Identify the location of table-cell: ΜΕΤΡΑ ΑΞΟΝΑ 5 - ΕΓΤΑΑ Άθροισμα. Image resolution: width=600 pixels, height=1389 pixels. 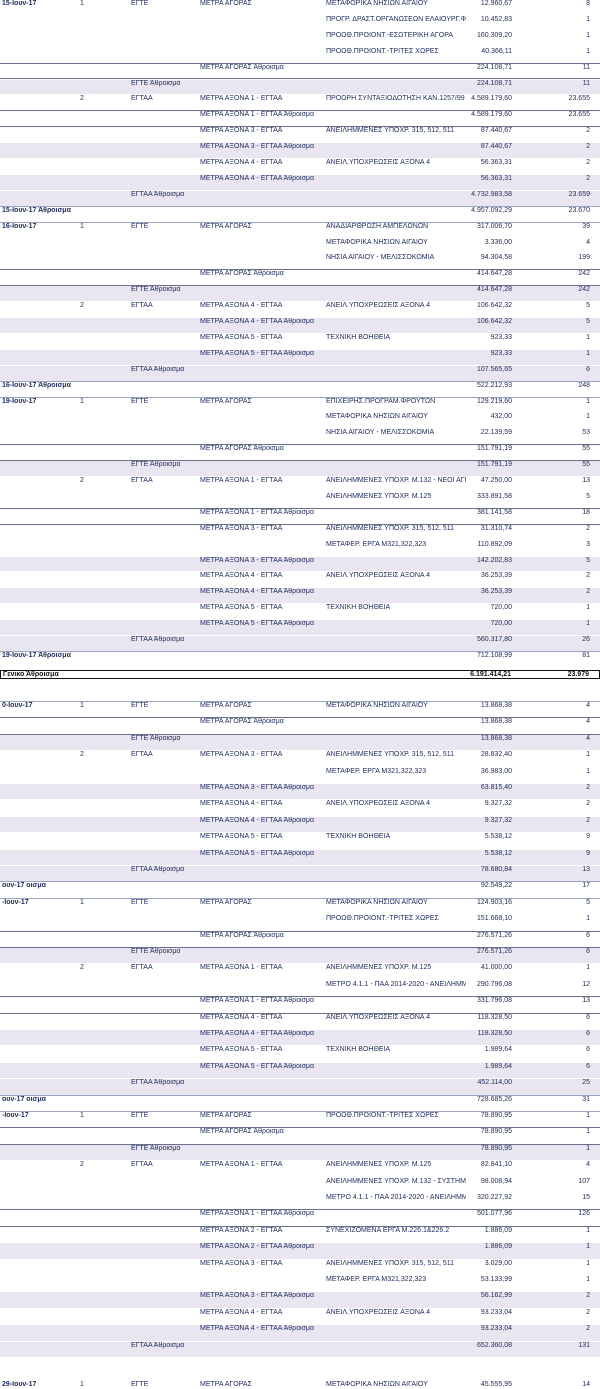
(257, 353).